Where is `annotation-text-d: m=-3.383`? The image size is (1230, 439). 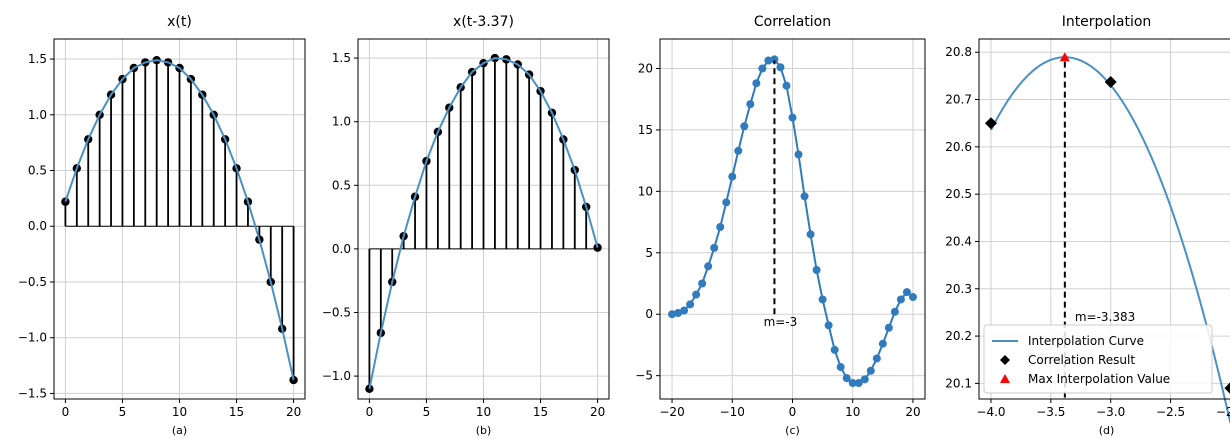
annotation-text-d: m=-3.383 is located at coordinates (1105, 317).